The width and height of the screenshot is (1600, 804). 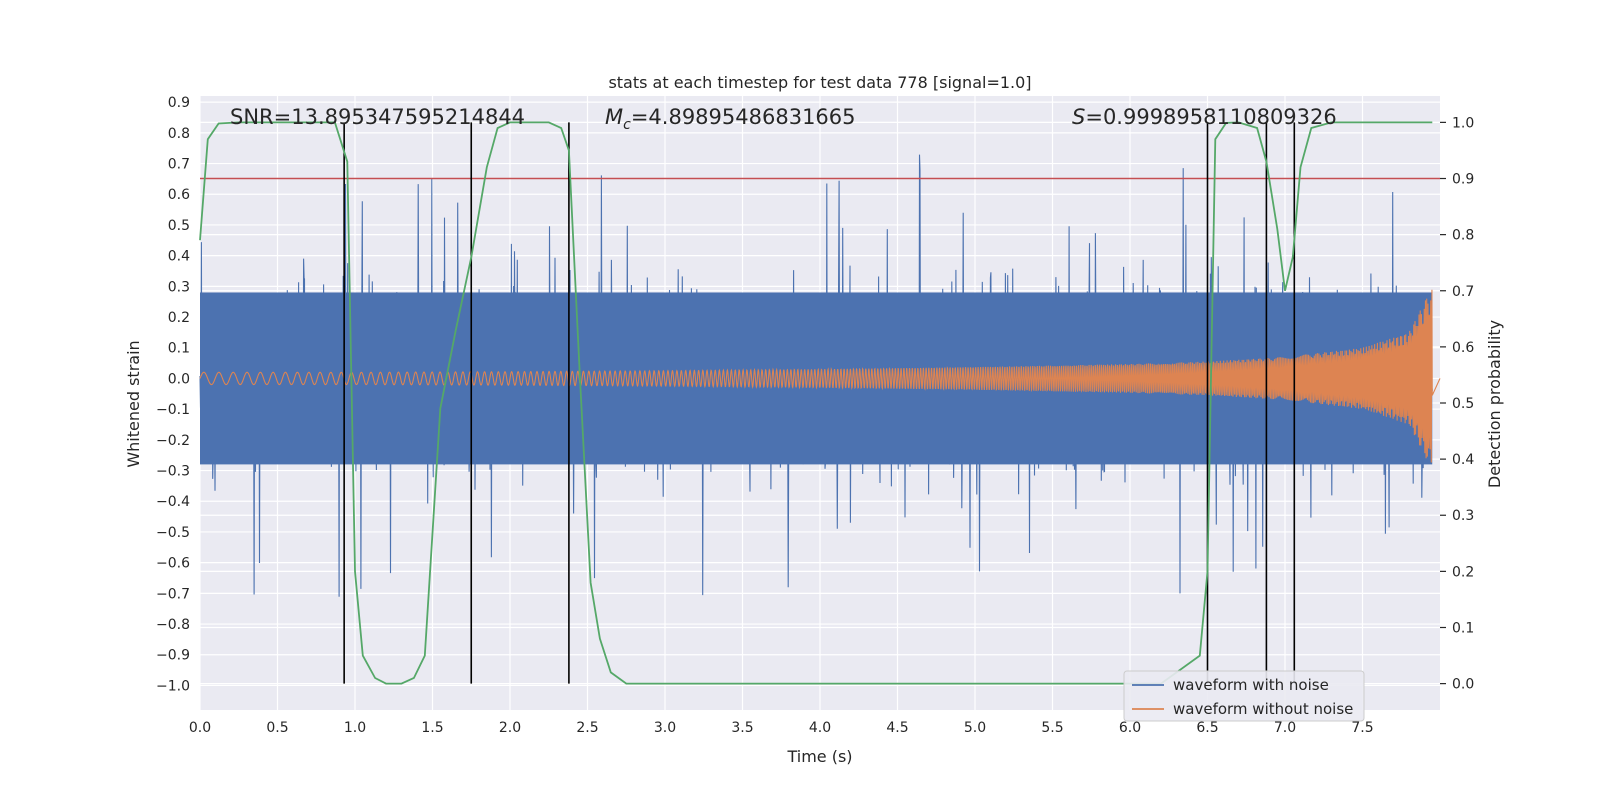 What do you see at coordinates (179, 103) in the screenshot?
I see `y-left-tick-label: 0.9` at bounding box center [179, 103].